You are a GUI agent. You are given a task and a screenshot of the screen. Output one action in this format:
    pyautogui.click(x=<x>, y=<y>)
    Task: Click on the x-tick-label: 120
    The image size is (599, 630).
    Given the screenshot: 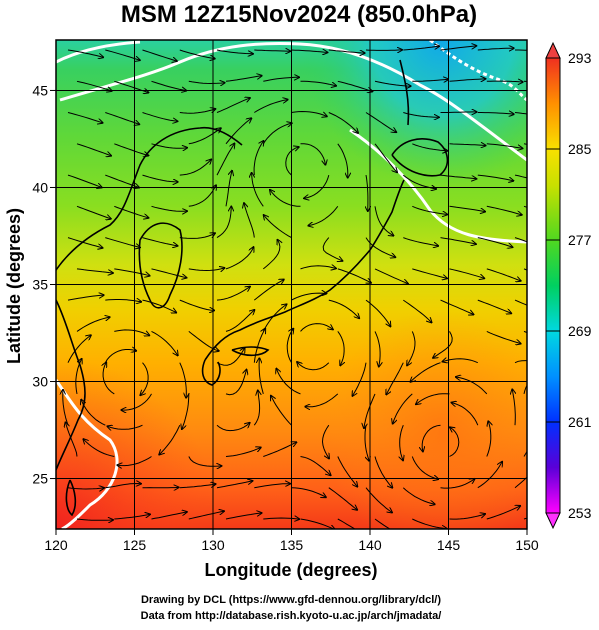 What is the action you would take?
    pyautogui.click(x=56, y=545)
    